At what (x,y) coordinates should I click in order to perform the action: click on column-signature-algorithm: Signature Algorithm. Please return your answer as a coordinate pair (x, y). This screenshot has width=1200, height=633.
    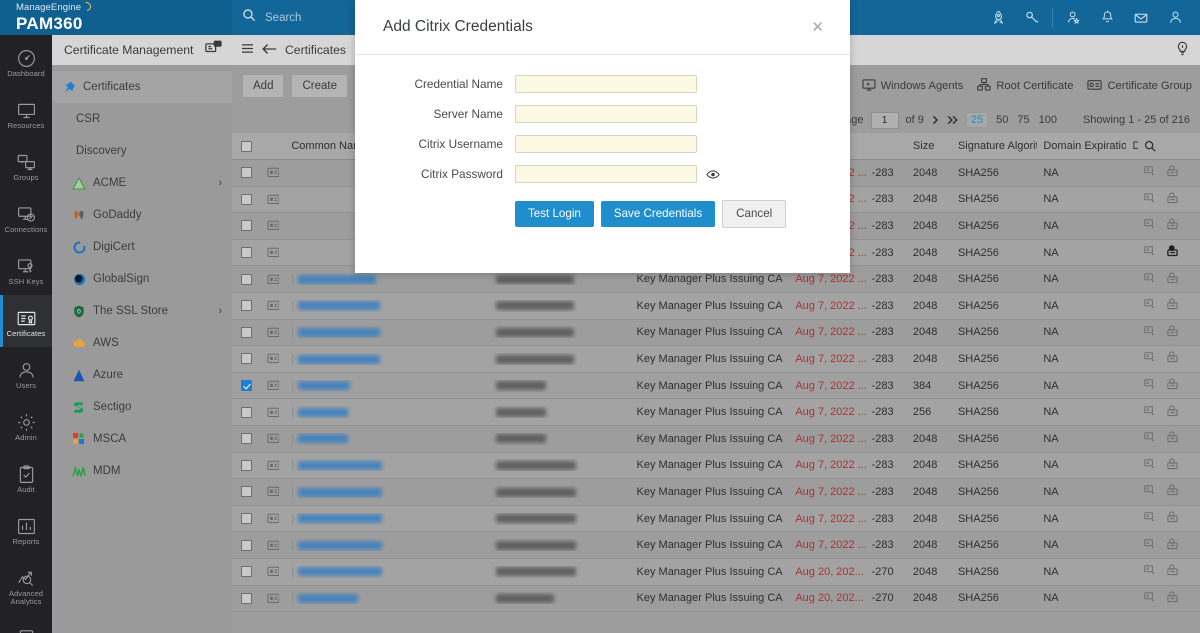
    Looking at the image, I should click on (997, 146).